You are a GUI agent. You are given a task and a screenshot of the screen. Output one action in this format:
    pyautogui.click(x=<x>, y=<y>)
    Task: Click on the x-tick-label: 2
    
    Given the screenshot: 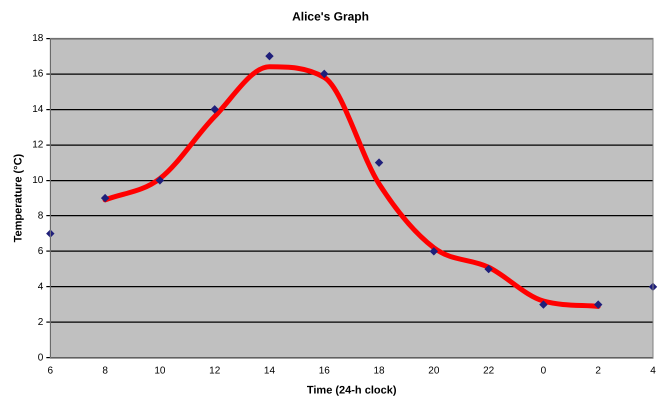 What is the action you would take?
    pyautogui.click(x=598, y=371)
    